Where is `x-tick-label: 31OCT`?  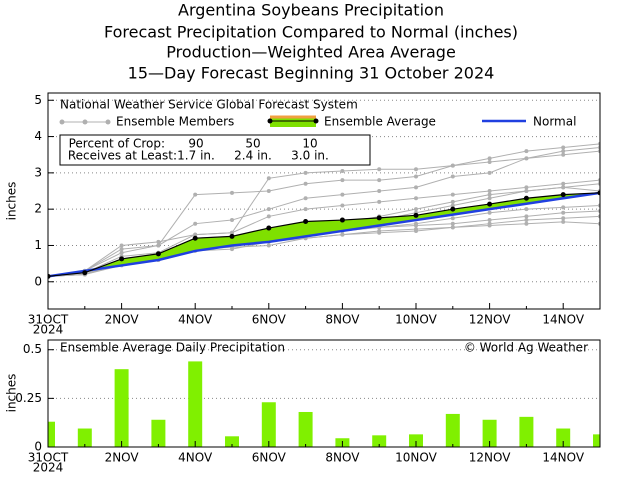
x-tick-label: 31OCT is located at coordinates (48, 320).